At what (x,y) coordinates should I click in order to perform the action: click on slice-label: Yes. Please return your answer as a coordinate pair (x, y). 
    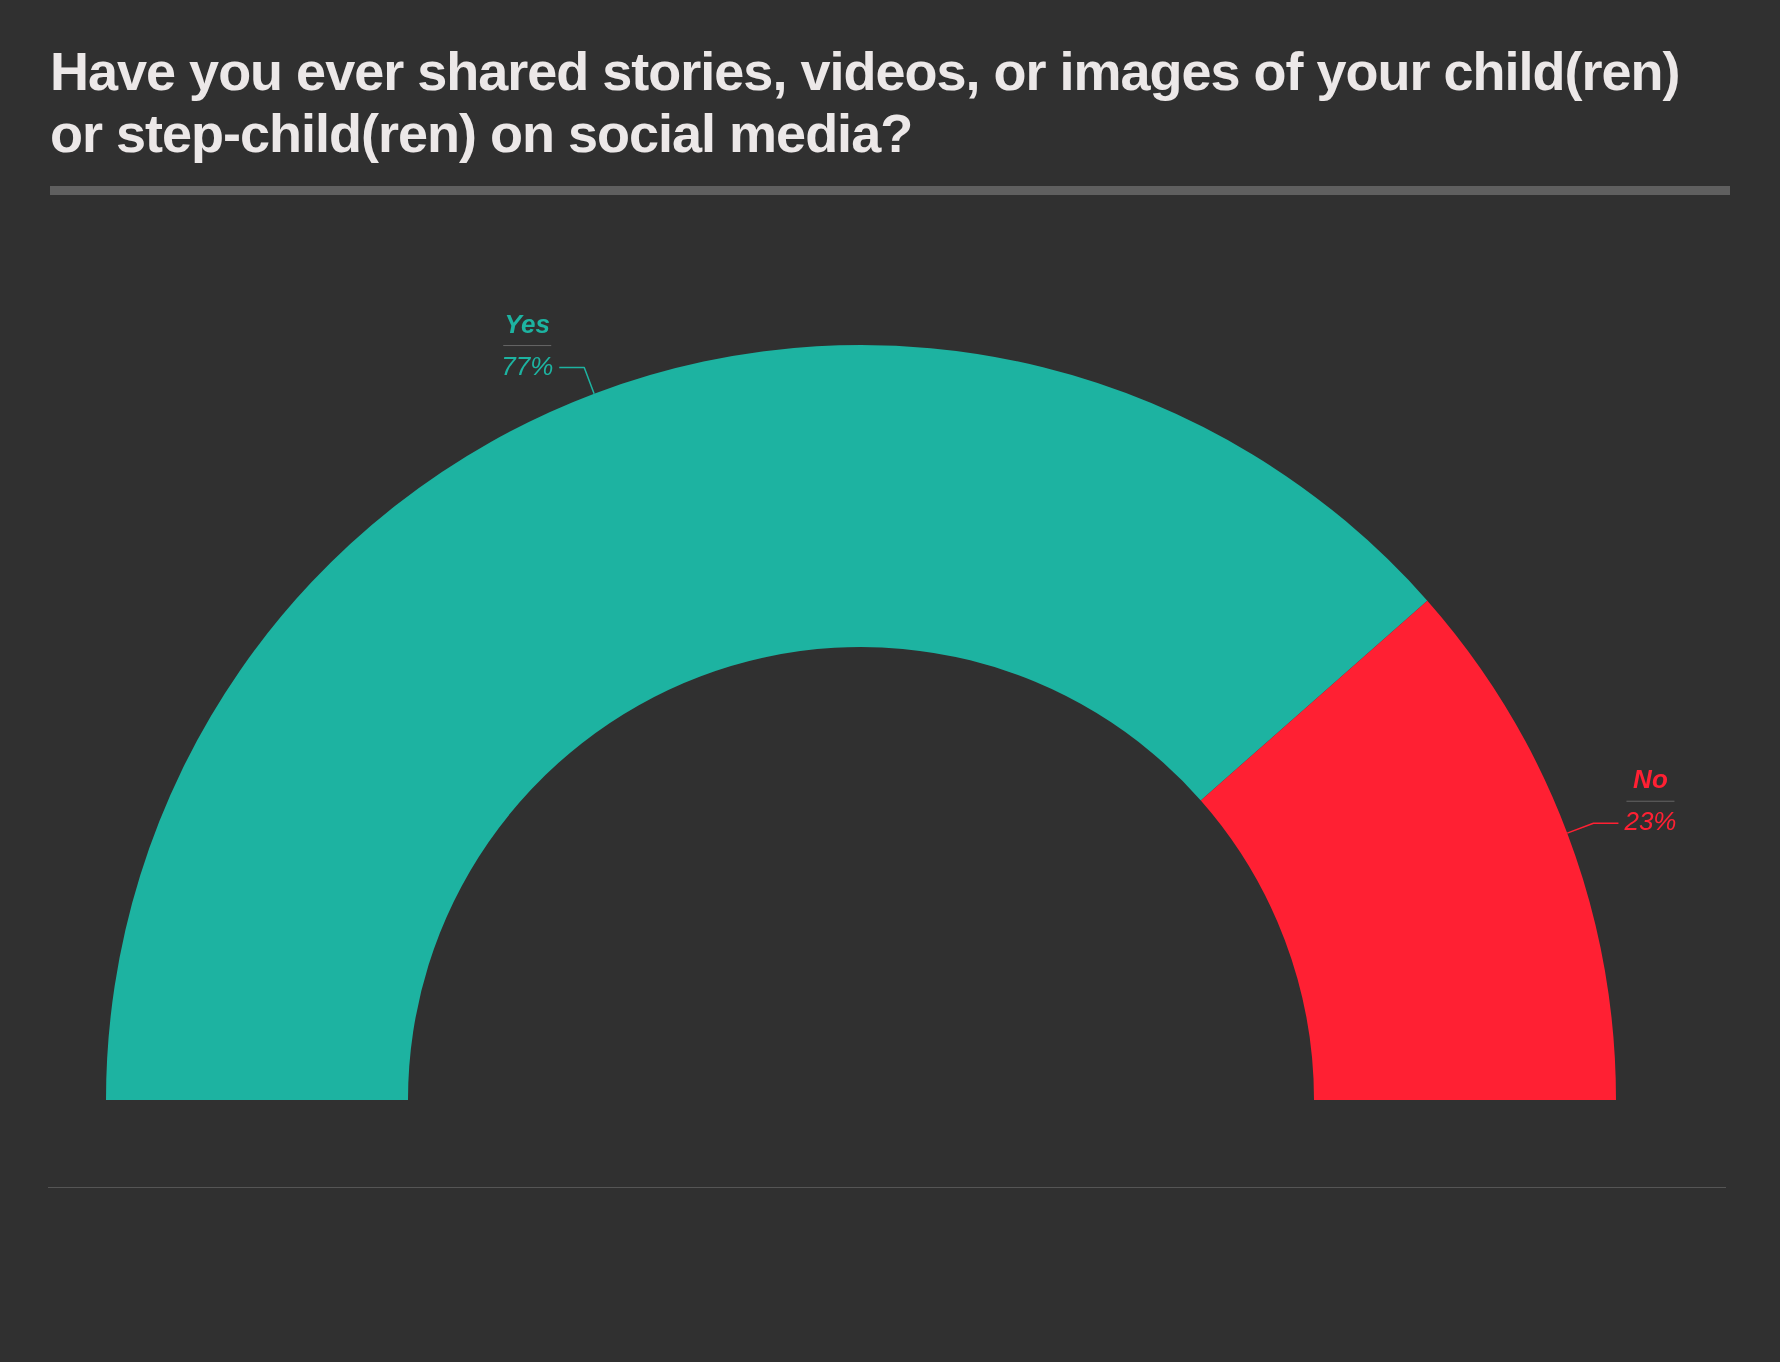
    Looking at the image, I should click on (527, 323).